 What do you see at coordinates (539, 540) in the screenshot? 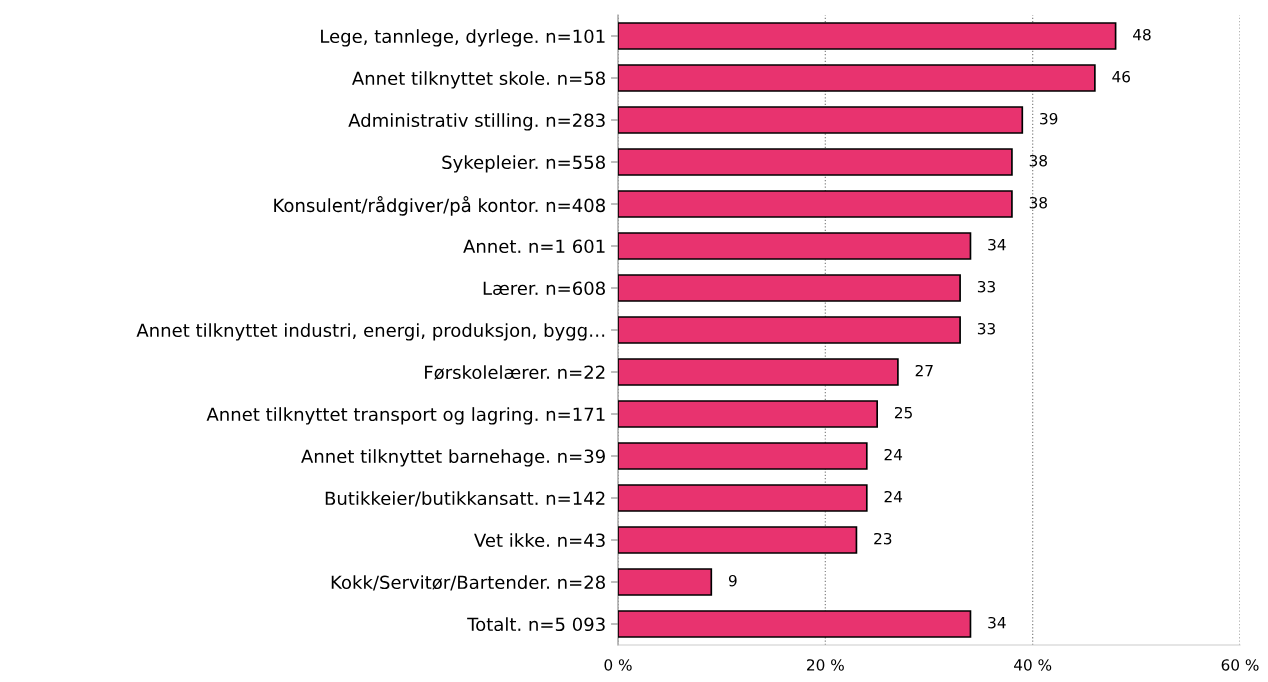
I see `y-tick-label: Vet ikke. n=43` at bounding box center [539, 540].